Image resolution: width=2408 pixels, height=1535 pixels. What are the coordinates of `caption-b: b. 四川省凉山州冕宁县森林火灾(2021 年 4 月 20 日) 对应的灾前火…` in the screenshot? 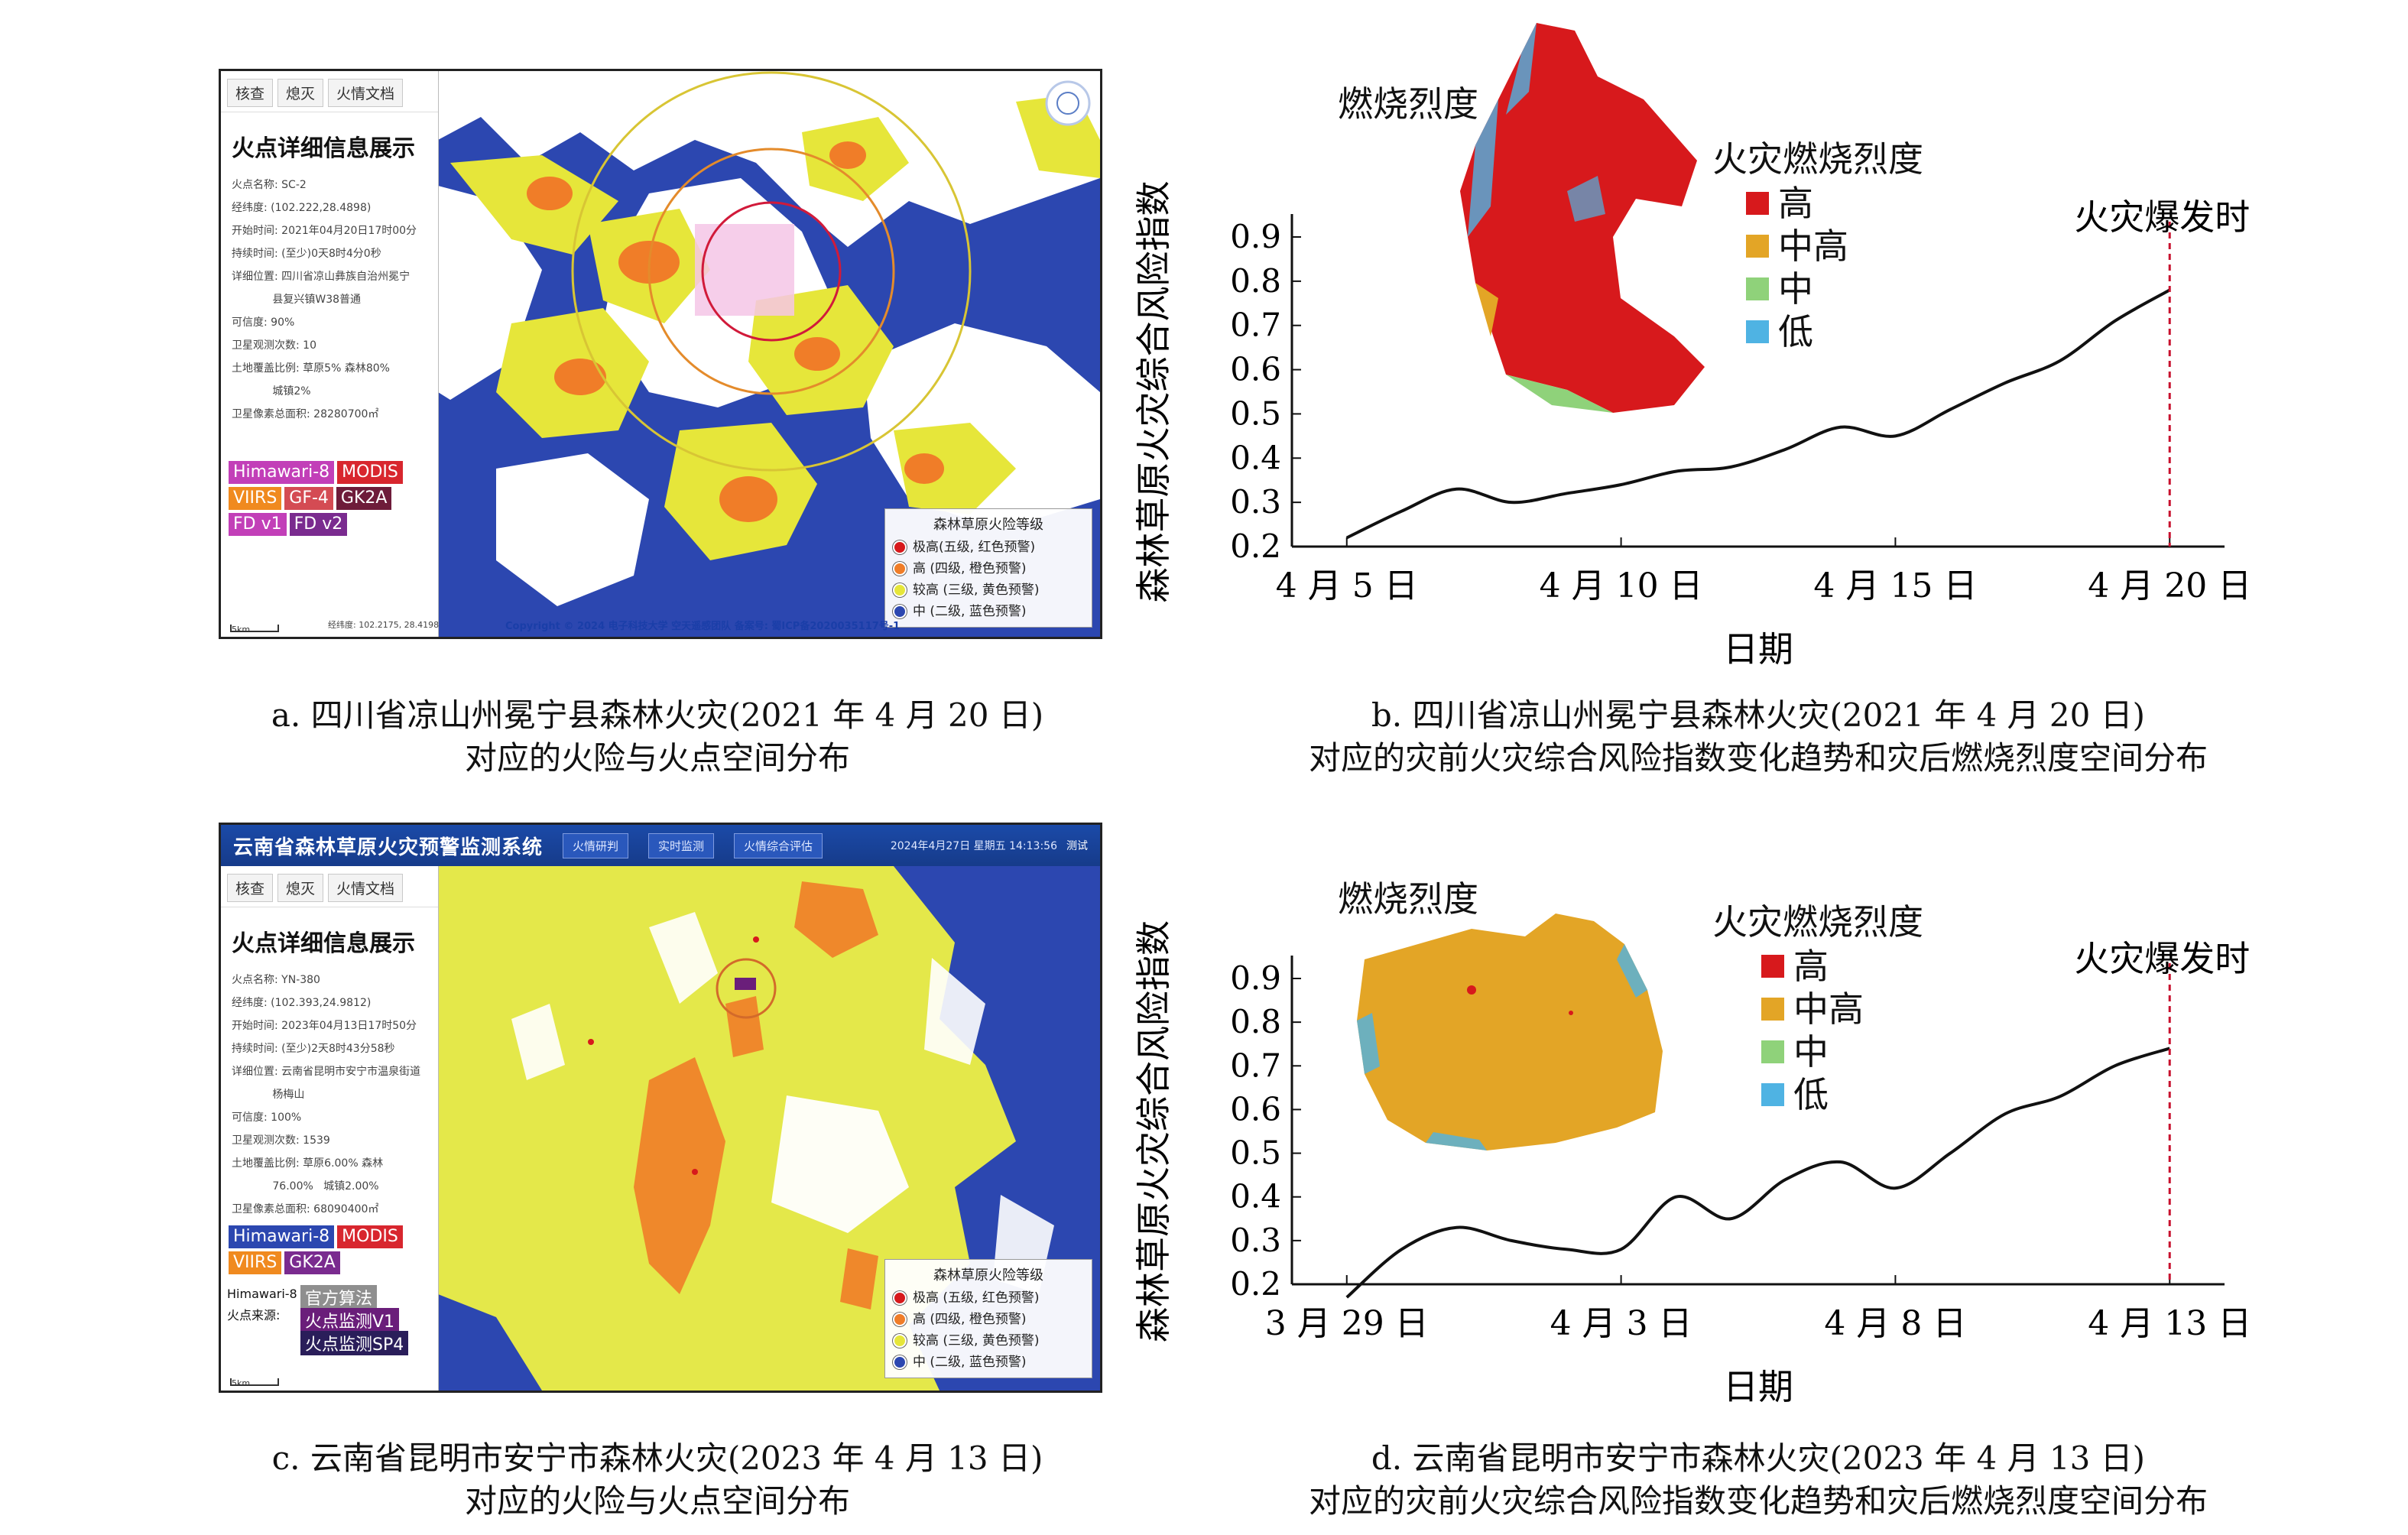 It's located at (1759, 737).